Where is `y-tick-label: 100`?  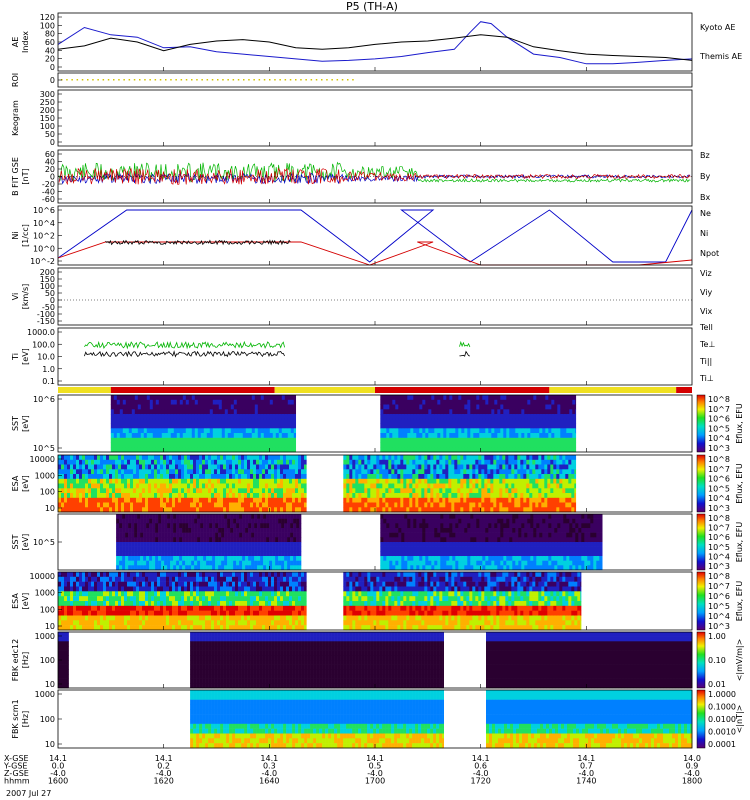 y-tick-label: 100 is located at coordinates (47, 25).